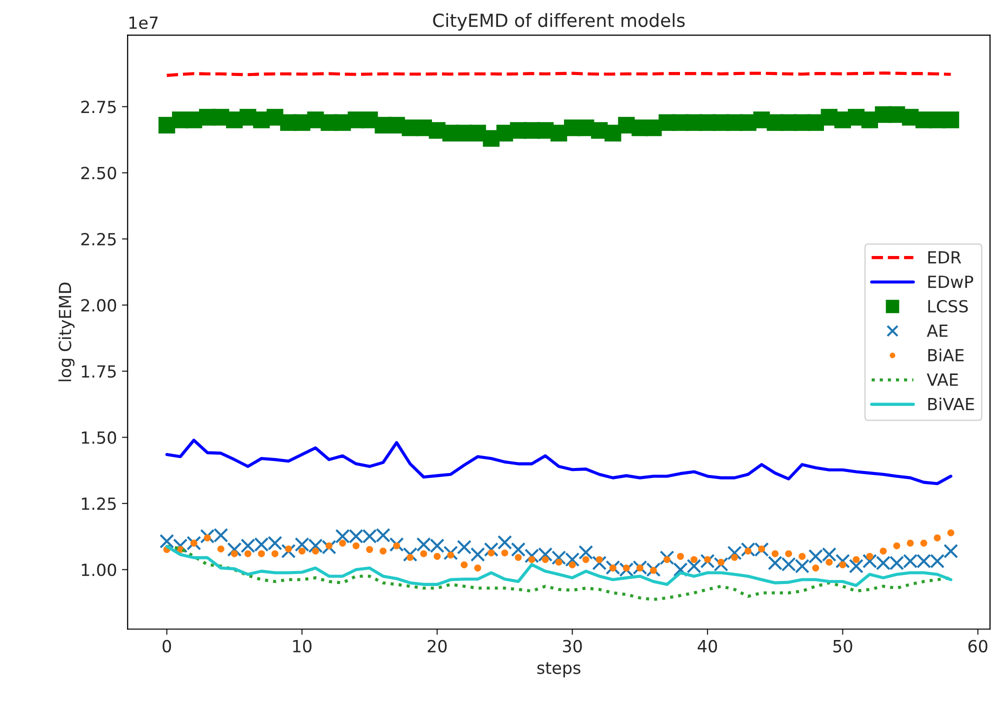 This screenshot has width=997, height=719. I want to click on x-axis-title: steps, so click(558, 670).